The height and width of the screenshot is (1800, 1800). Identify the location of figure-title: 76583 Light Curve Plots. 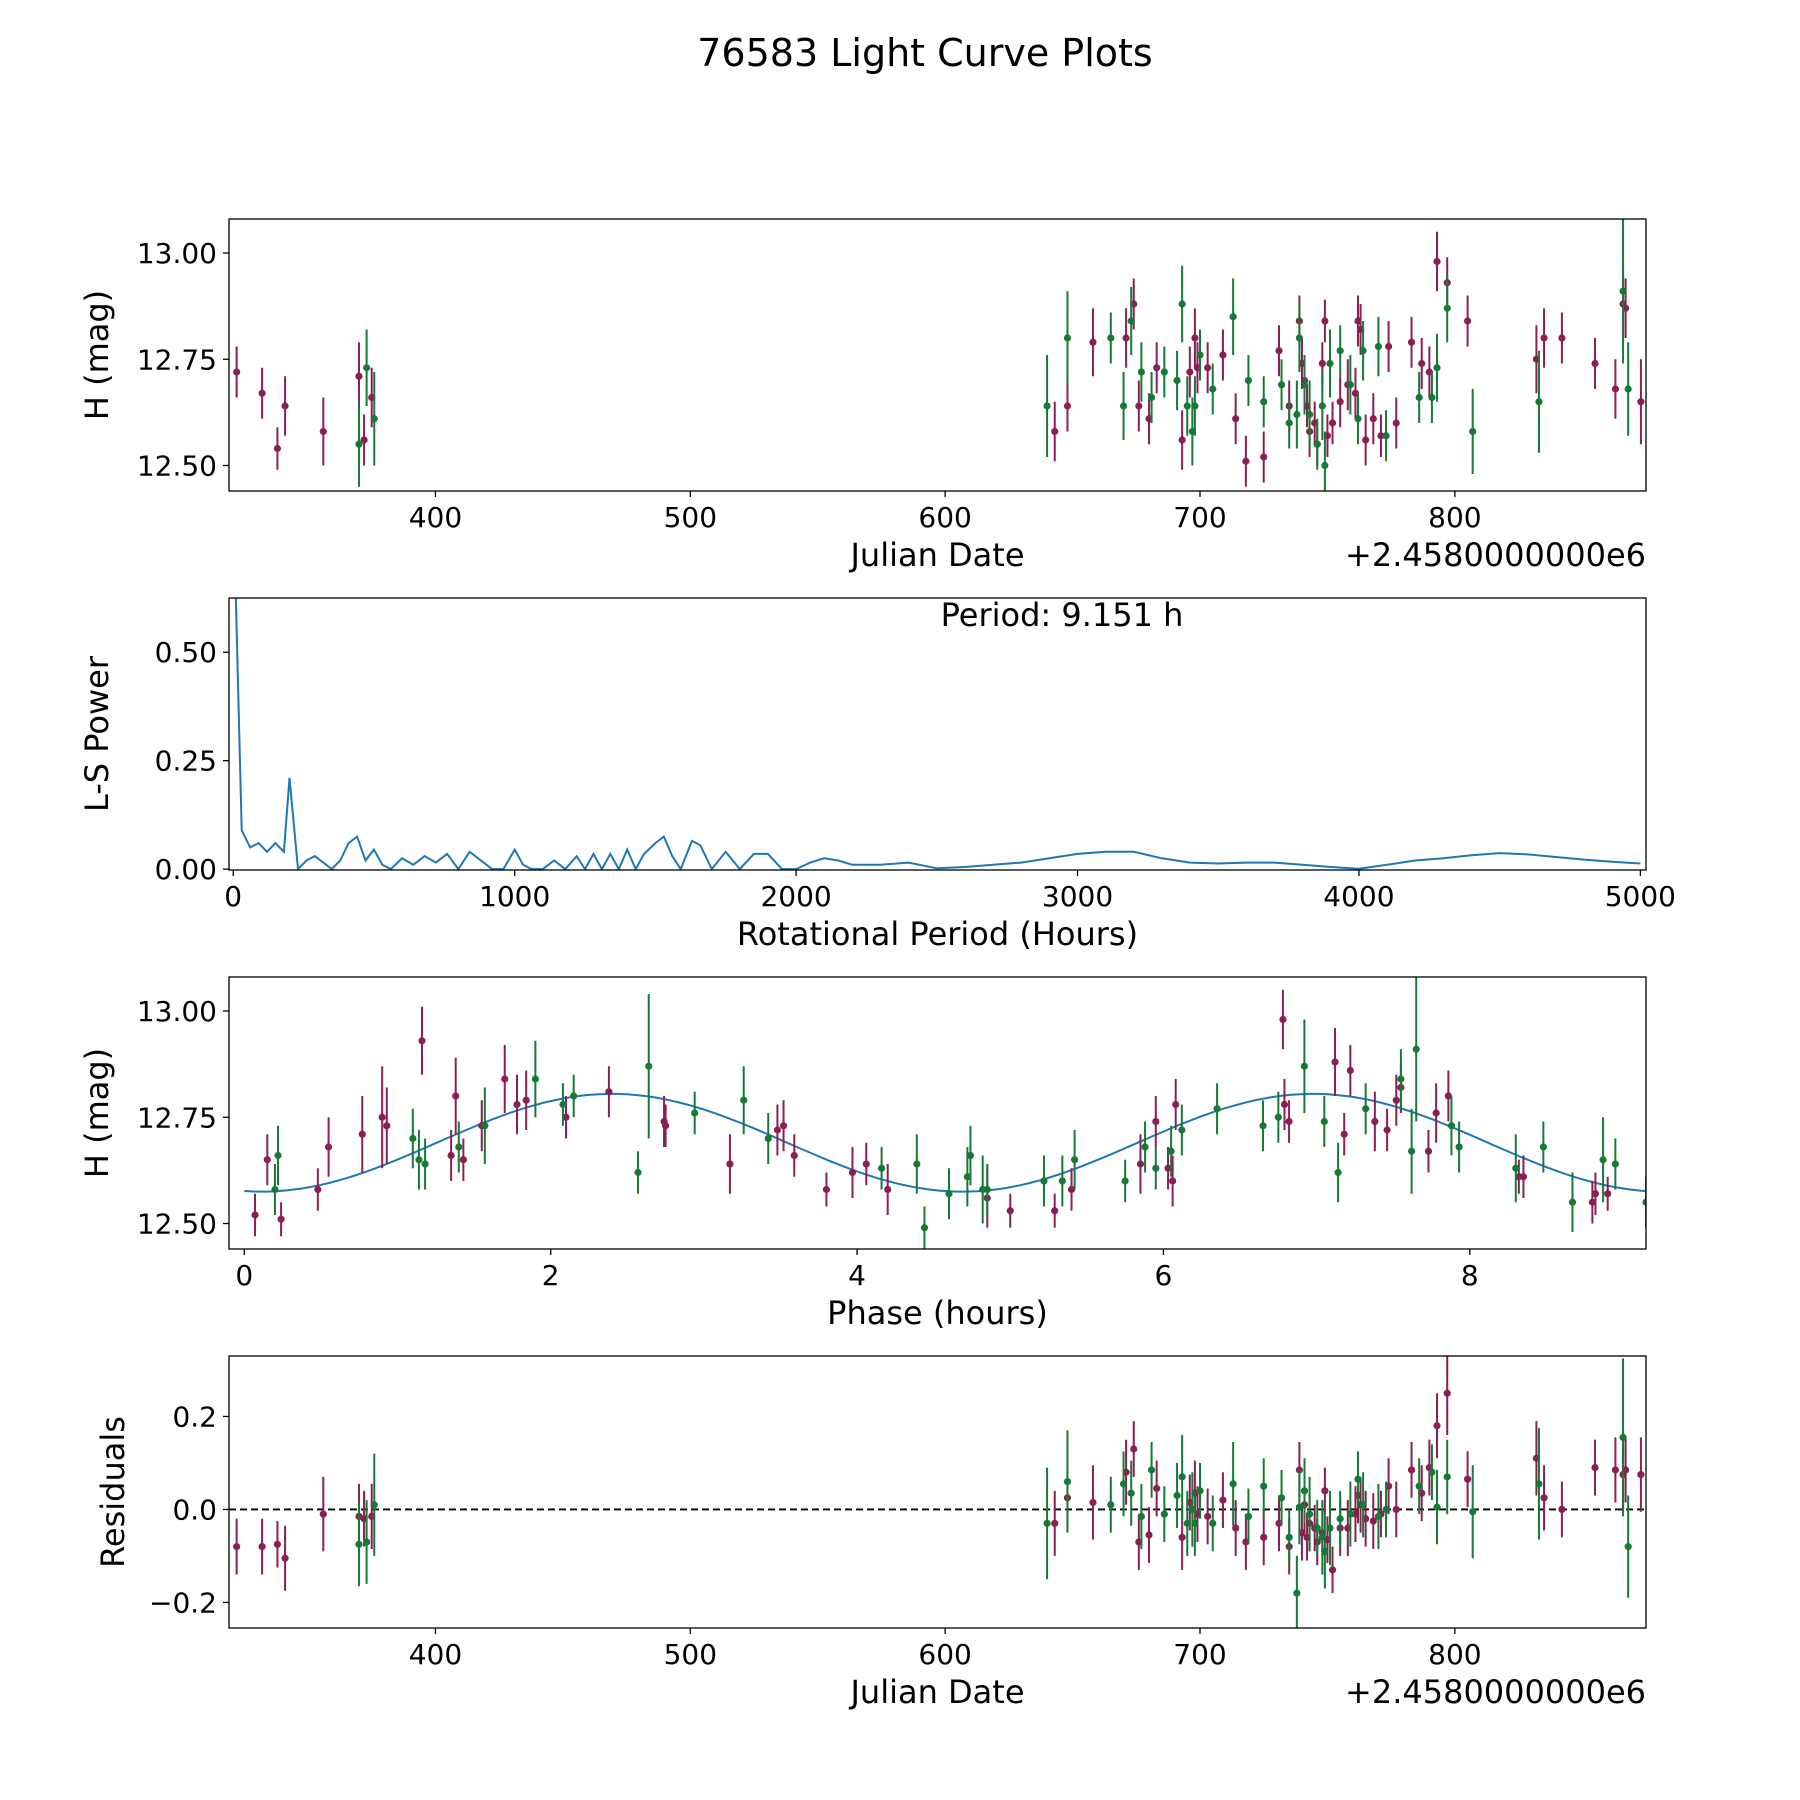
(924, 53).